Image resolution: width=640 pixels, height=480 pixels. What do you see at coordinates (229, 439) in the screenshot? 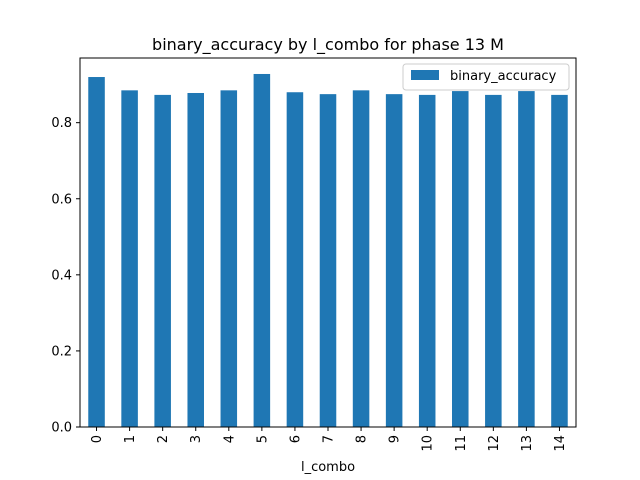
I see `x-tick-label-4: 4` at bounding box center [229, 439].